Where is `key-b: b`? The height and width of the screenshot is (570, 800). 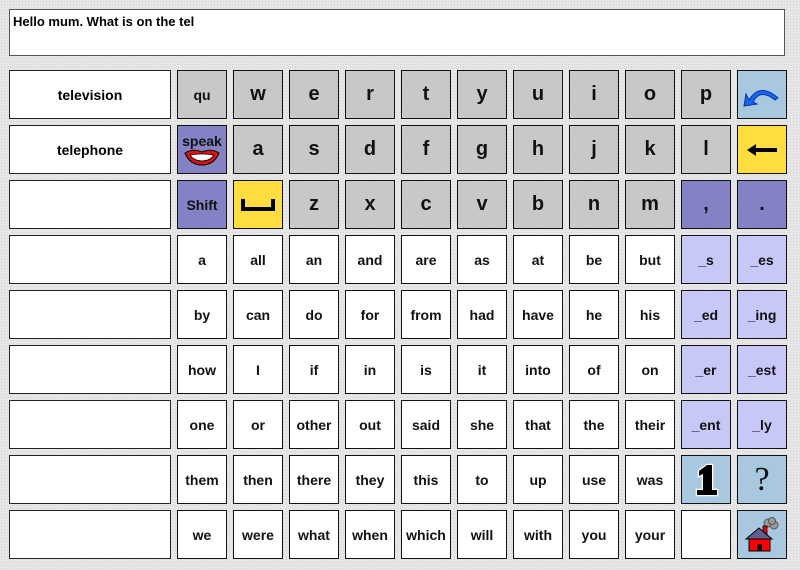
key-b: b is located at coordinates (538, 204).